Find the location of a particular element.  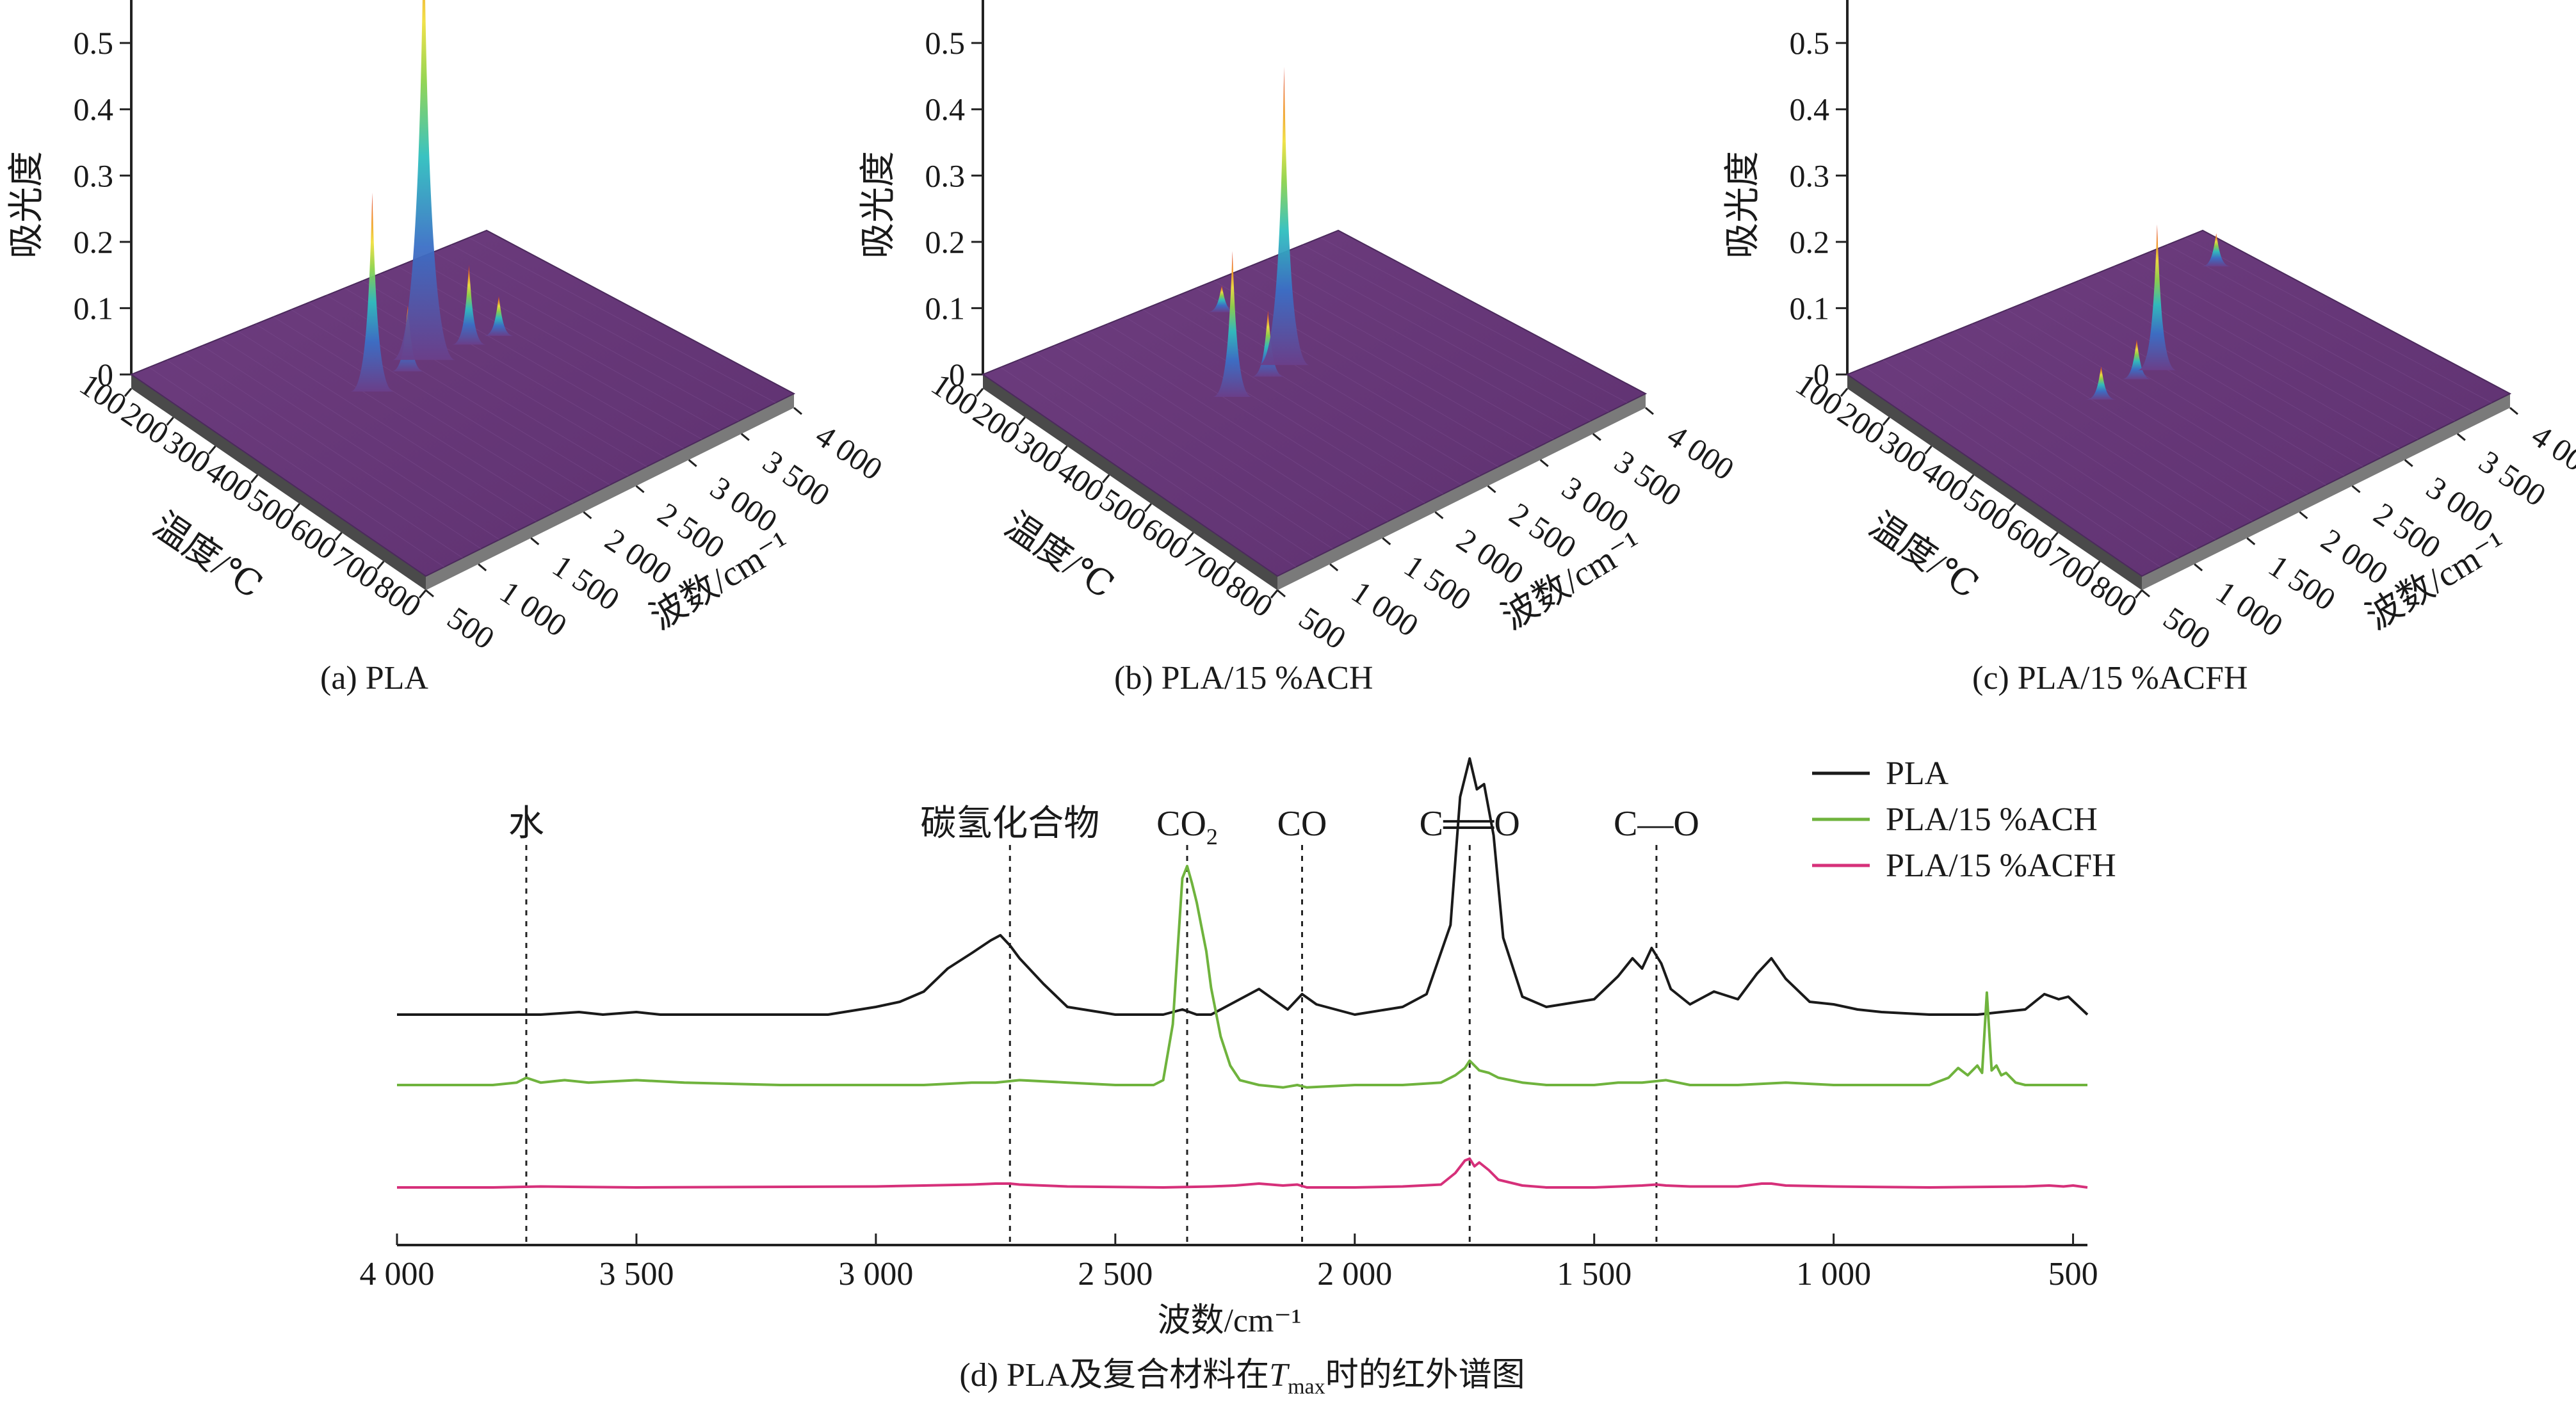

x-axis-label: 波数/cm⁻¹ is located at coordinates (1229, 1321).